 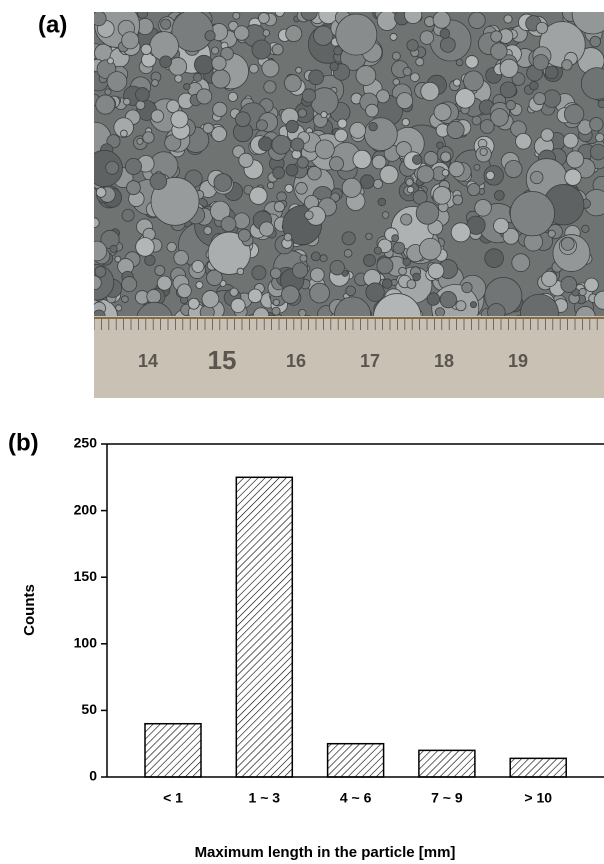 I want to click on x-tick-label: < 1, so click(x=173, y=798).